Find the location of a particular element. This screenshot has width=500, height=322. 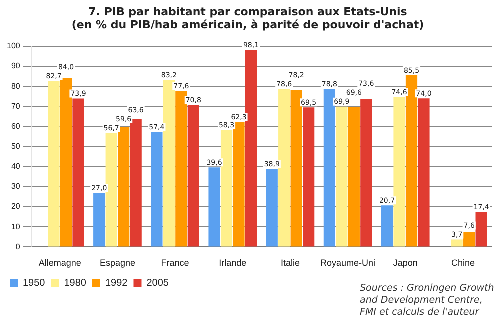

y-tick-label: 60 is located at coordinates (16, 126).